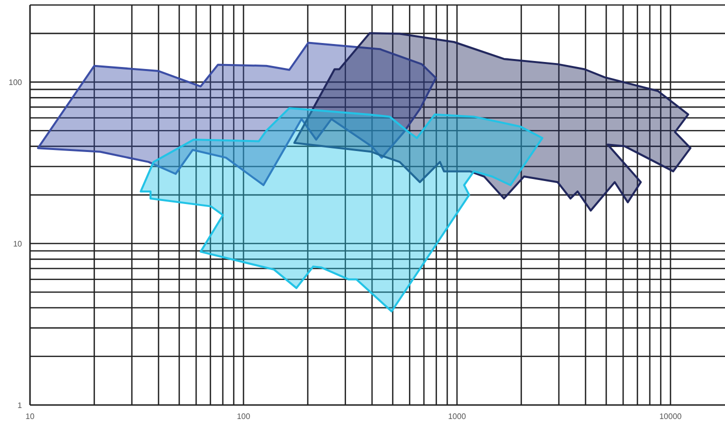 This screenshot has width=725, height=430. Describe the element at coordinates (30, 416) in the screenshot. I see `x-tick-label: 10` at that location.